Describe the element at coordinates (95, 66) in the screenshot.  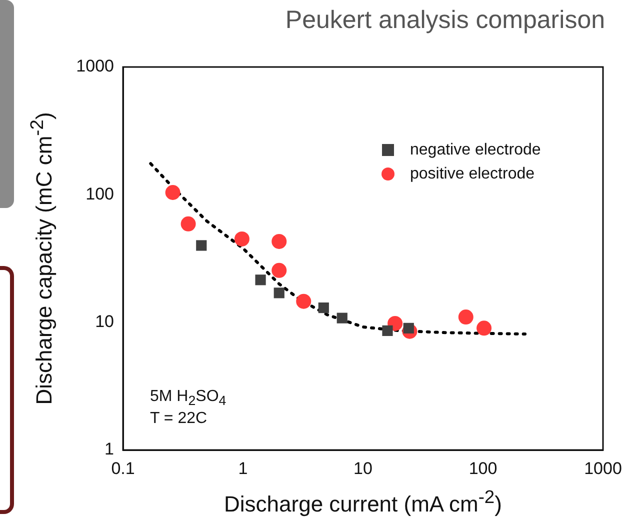
I see `y-tick-label: 1000` at that location.